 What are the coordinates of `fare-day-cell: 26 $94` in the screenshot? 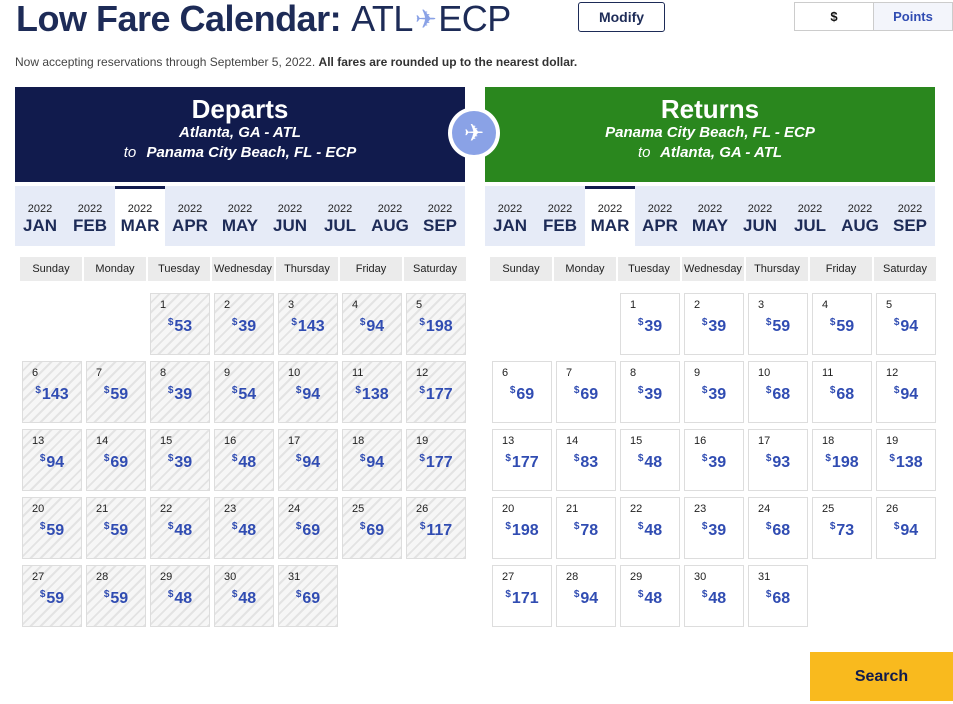 It's located at (906, 528).